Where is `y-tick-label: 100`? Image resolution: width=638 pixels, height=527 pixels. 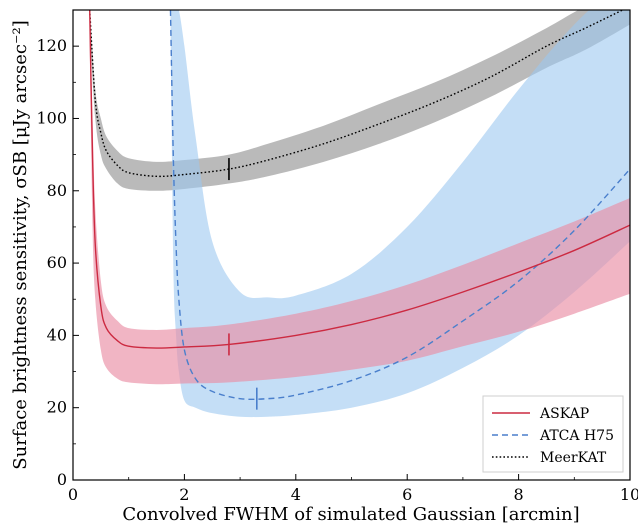 y-tick-label: 100 is located at coordinates (51, 117).